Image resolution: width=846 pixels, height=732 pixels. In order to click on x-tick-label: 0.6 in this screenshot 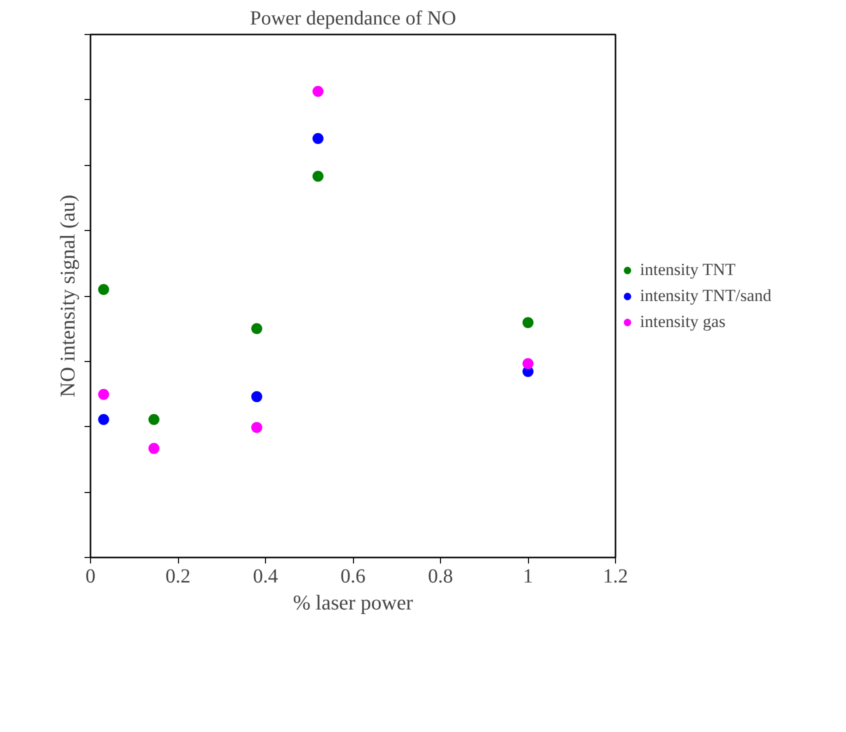, I will do `click(353, 577)`.